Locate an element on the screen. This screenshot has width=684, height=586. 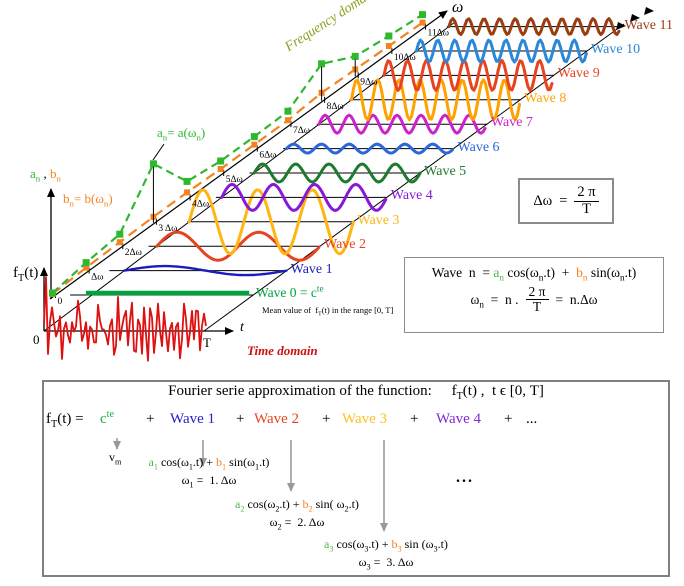
wave-expansion-2: a2 cos(ω2.t) + b2 sin( ω2.t) ω2 = 2. Δω is located at coordinates (297, 514).